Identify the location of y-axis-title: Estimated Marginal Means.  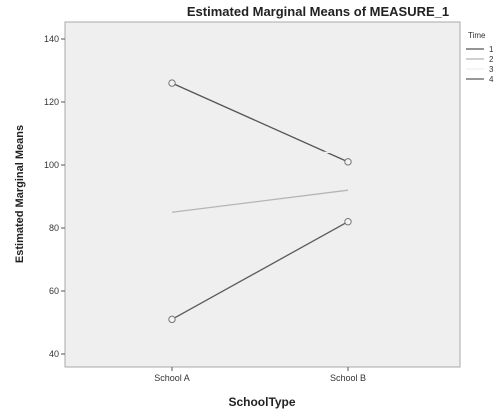
(20, 194).